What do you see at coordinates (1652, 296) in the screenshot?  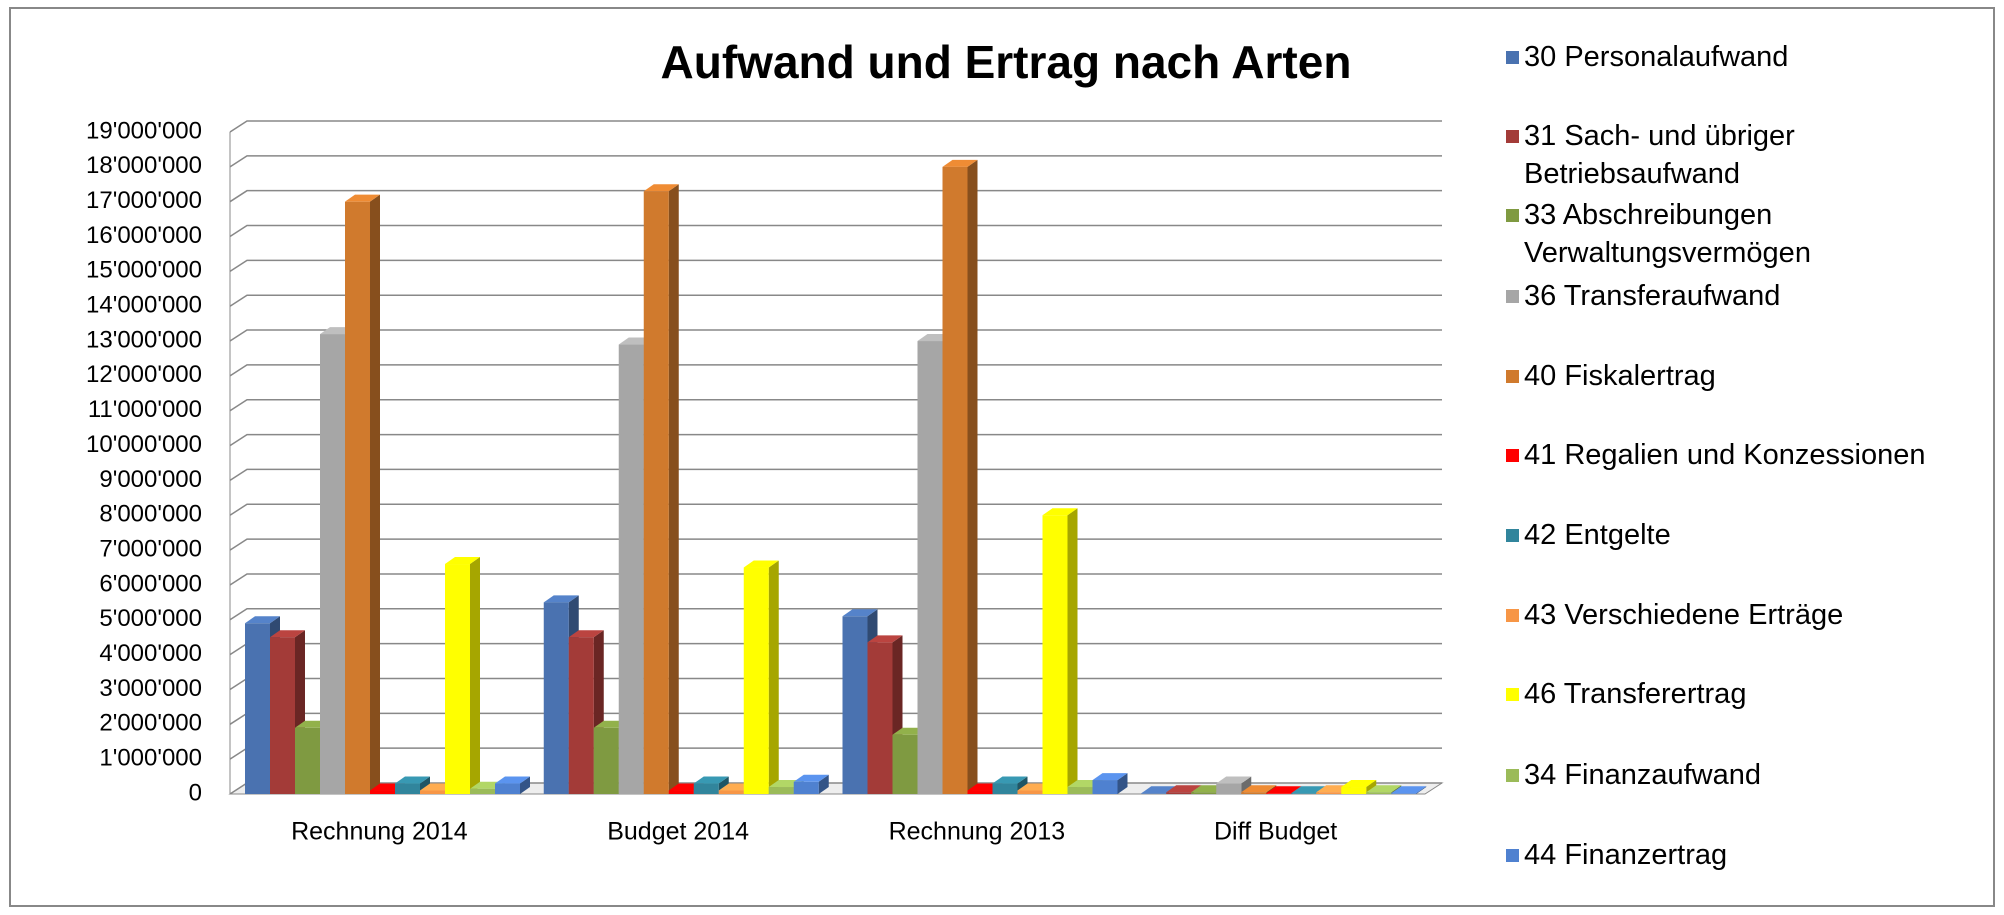 I see `legend-label: 36 Transferaufwand` at bounding box center [1652, 296].